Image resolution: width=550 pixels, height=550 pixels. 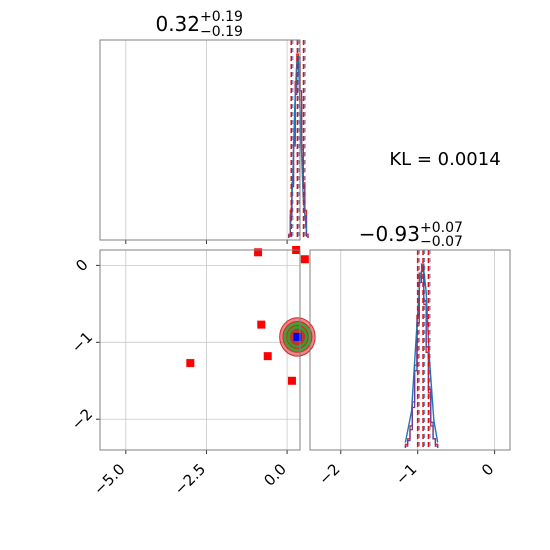 What do you see at coordinates (200, 140) in the screenshot?
I see `hist-x-frame` at bounding box center [200, 140].